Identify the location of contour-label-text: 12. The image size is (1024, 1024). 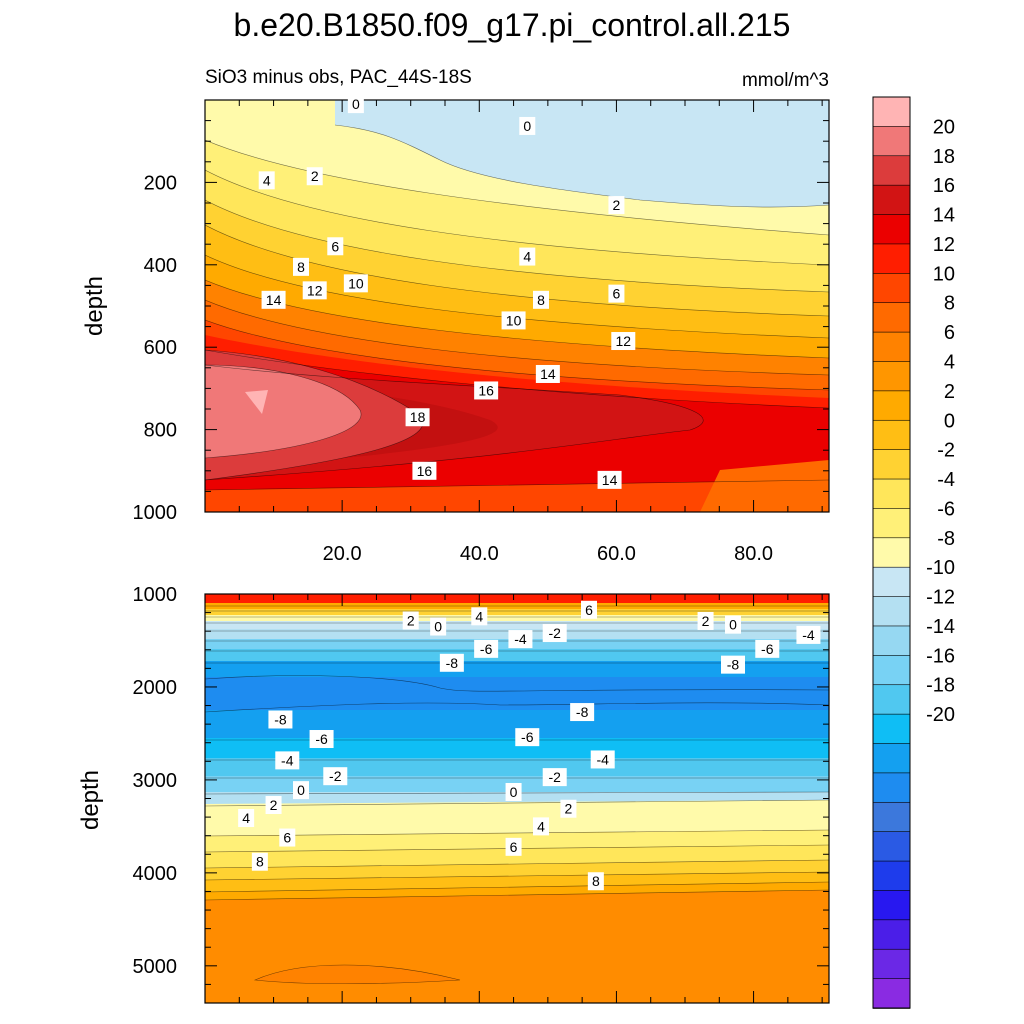
(315, 290).